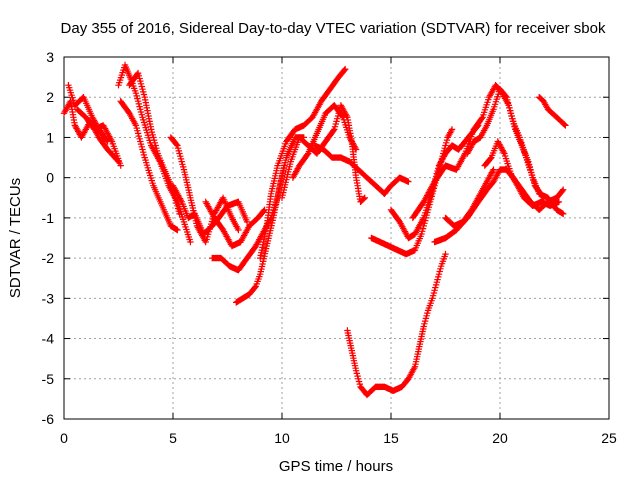  What do you see at coordinates (173, 438) in the screenshot?
I see `x-tick-label: 5` at bounding box center [173, 438].